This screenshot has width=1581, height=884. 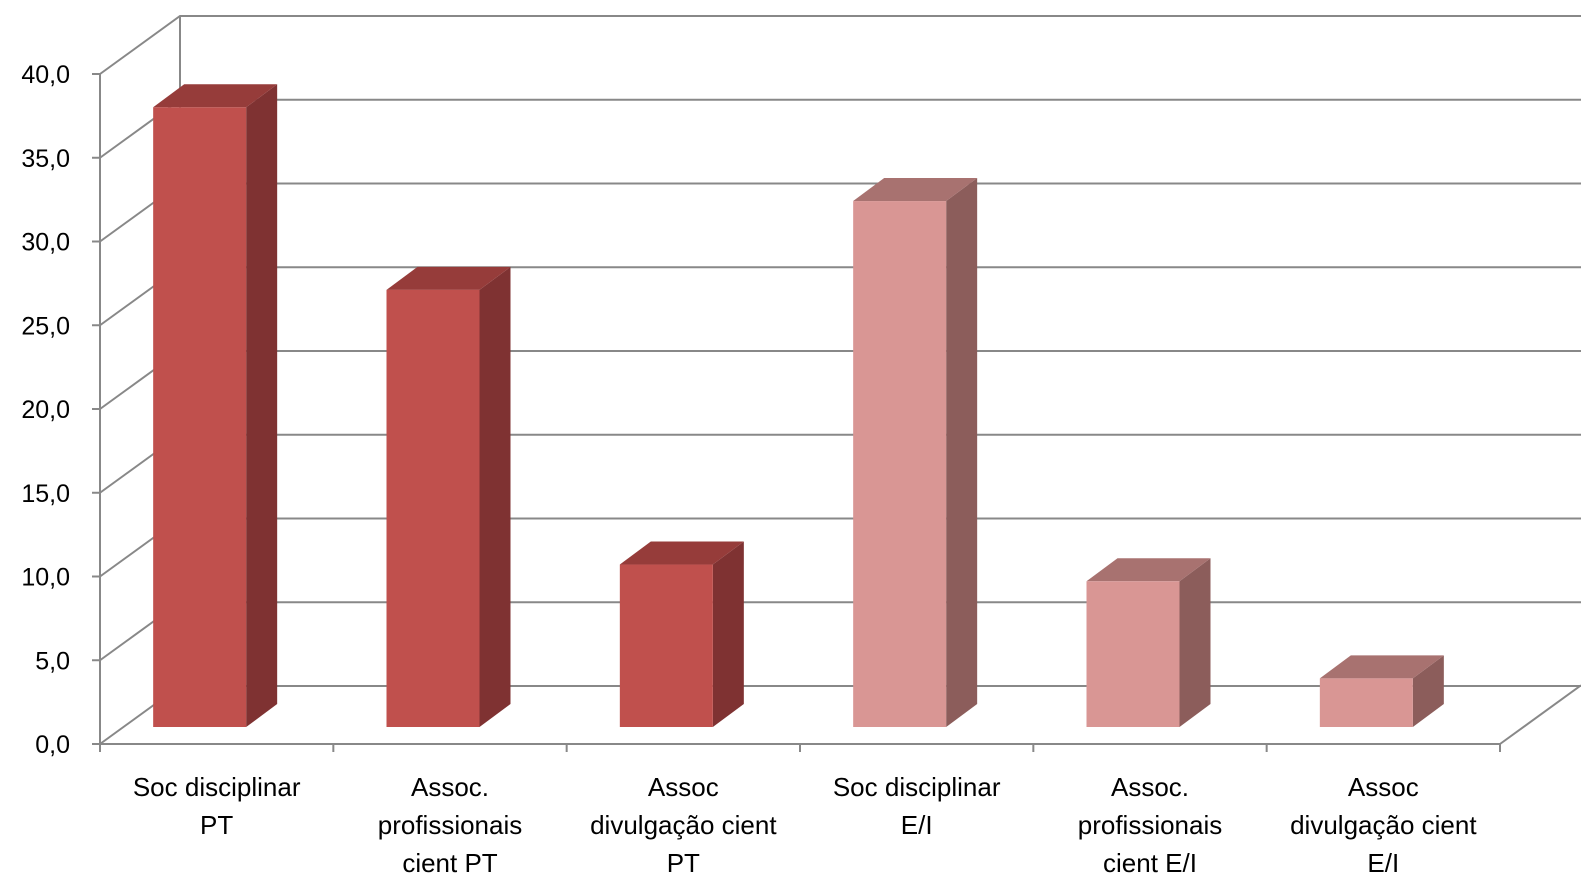 I want to click on y-tick-label: 30,0, so click(x=45, y=243).